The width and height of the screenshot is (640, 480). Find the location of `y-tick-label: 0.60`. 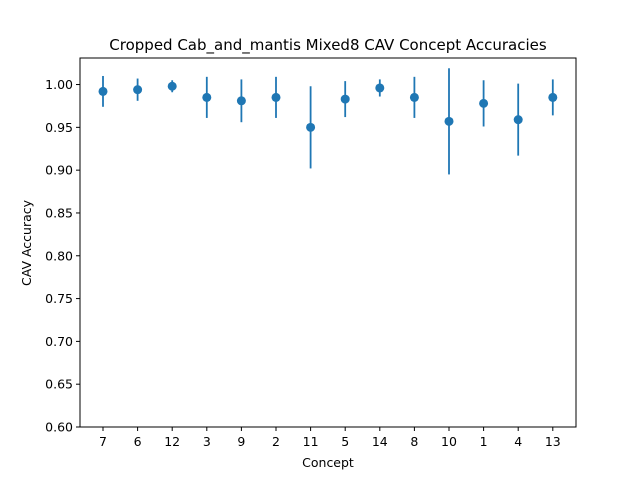

y-tick-label: 0.60 is located at coordinates (59, 427).